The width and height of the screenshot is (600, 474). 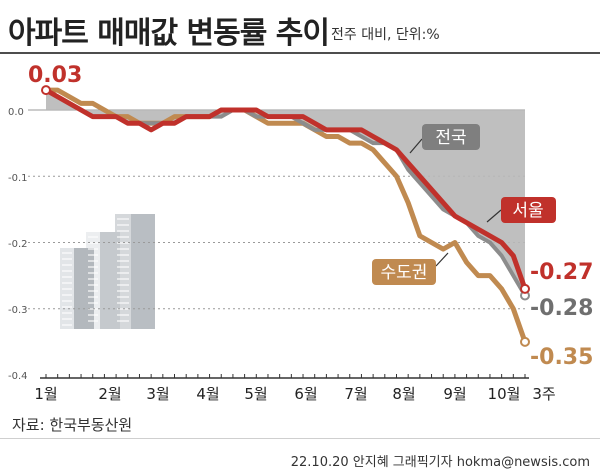 I want to click on y-tick-label: -0.1, so click(x=18, y=178).